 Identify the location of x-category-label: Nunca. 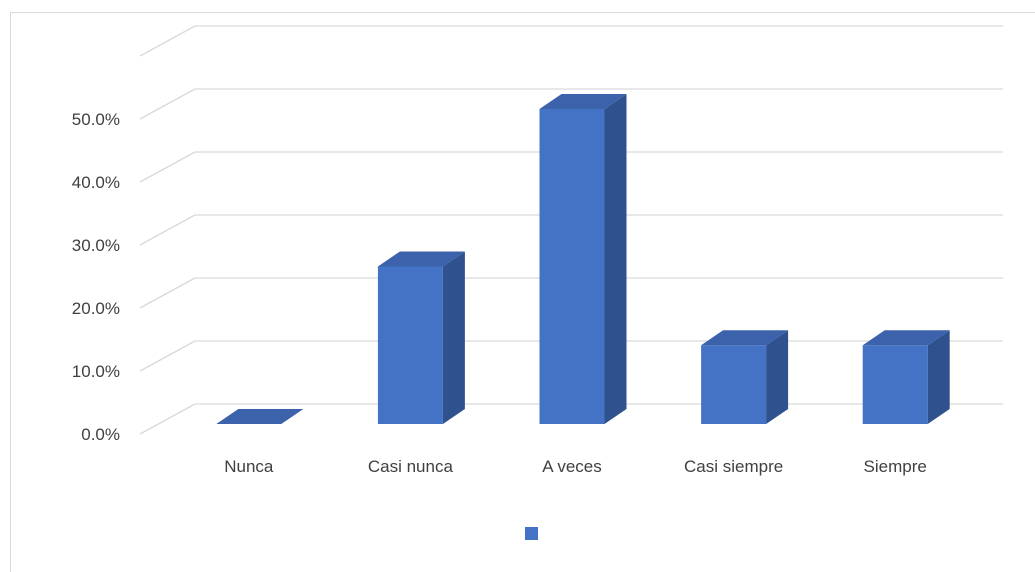
(249, 466).